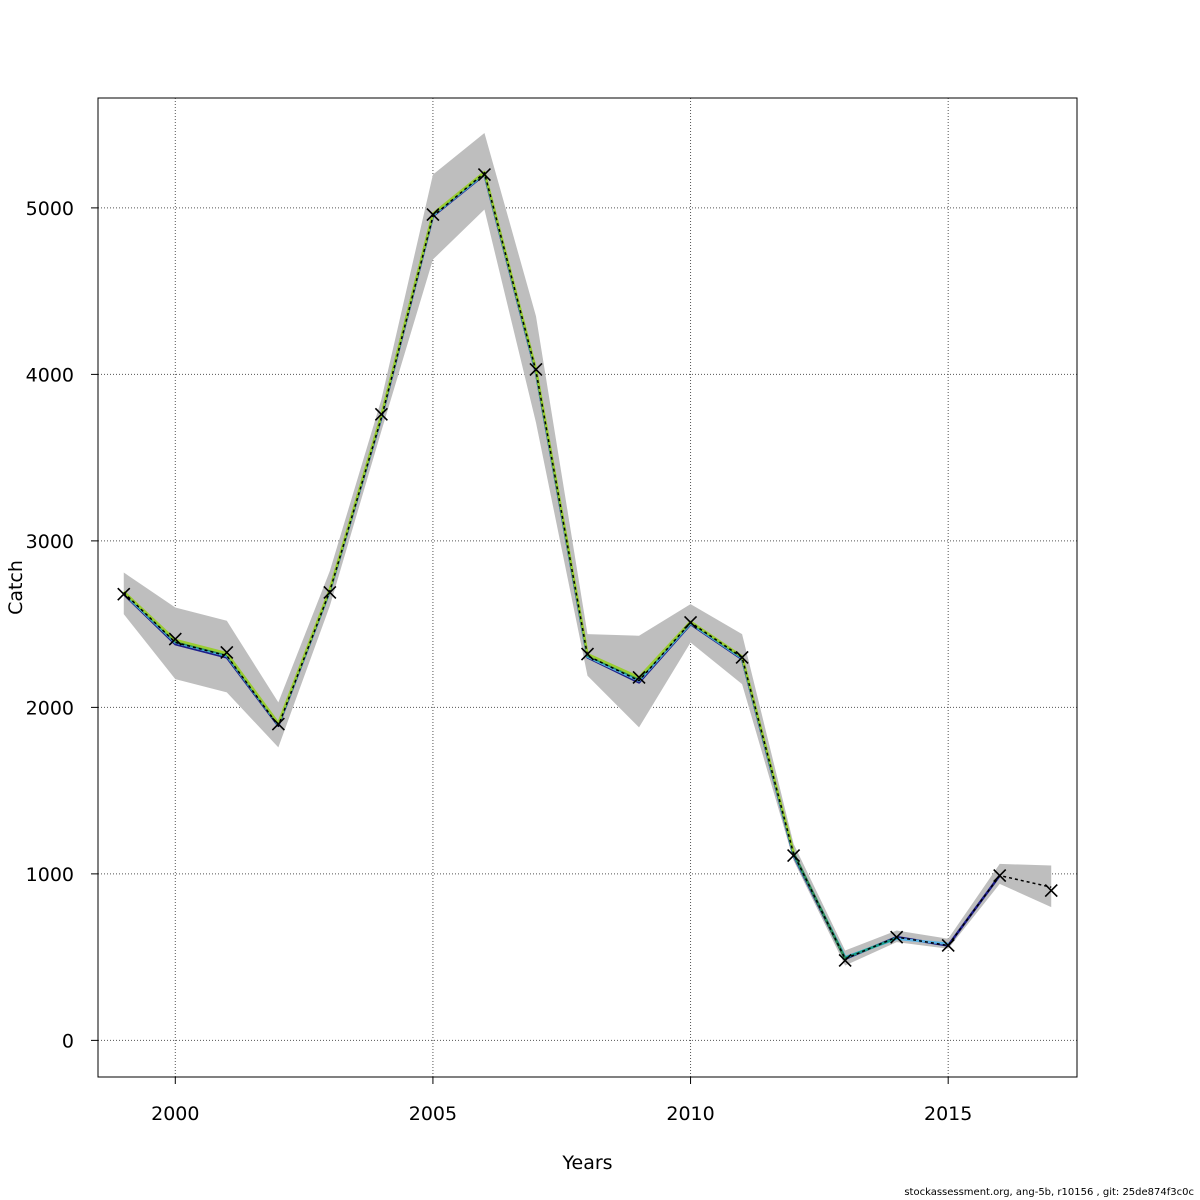 This screenshot has width=1200, height=1200. What do you see at coordinates (561, 1101) in the screenshot?
I see `x-axis: 2000 2005 2010 2015` at bounding box center [561, 1101].